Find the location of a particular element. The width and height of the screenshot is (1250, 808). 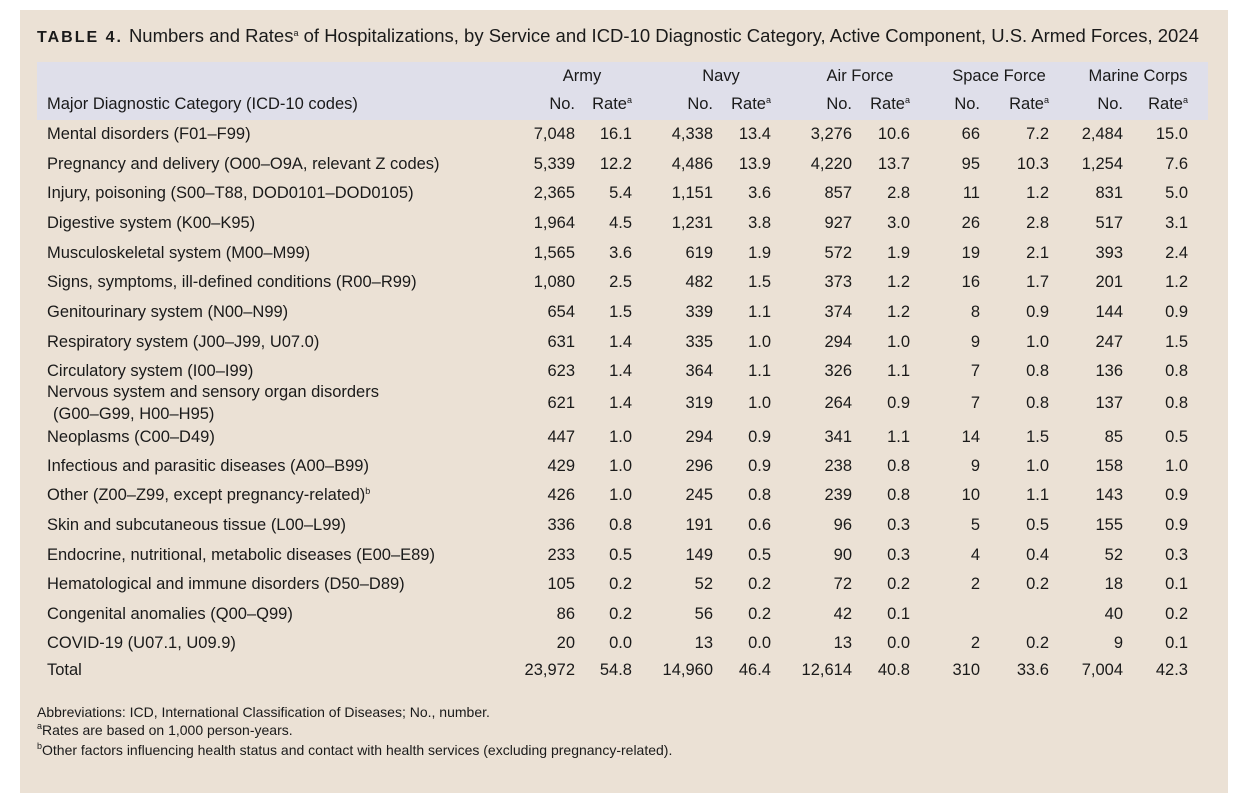

row-label-text: Genitourinary system (N00–N99) is located at coordinates (168, 312).